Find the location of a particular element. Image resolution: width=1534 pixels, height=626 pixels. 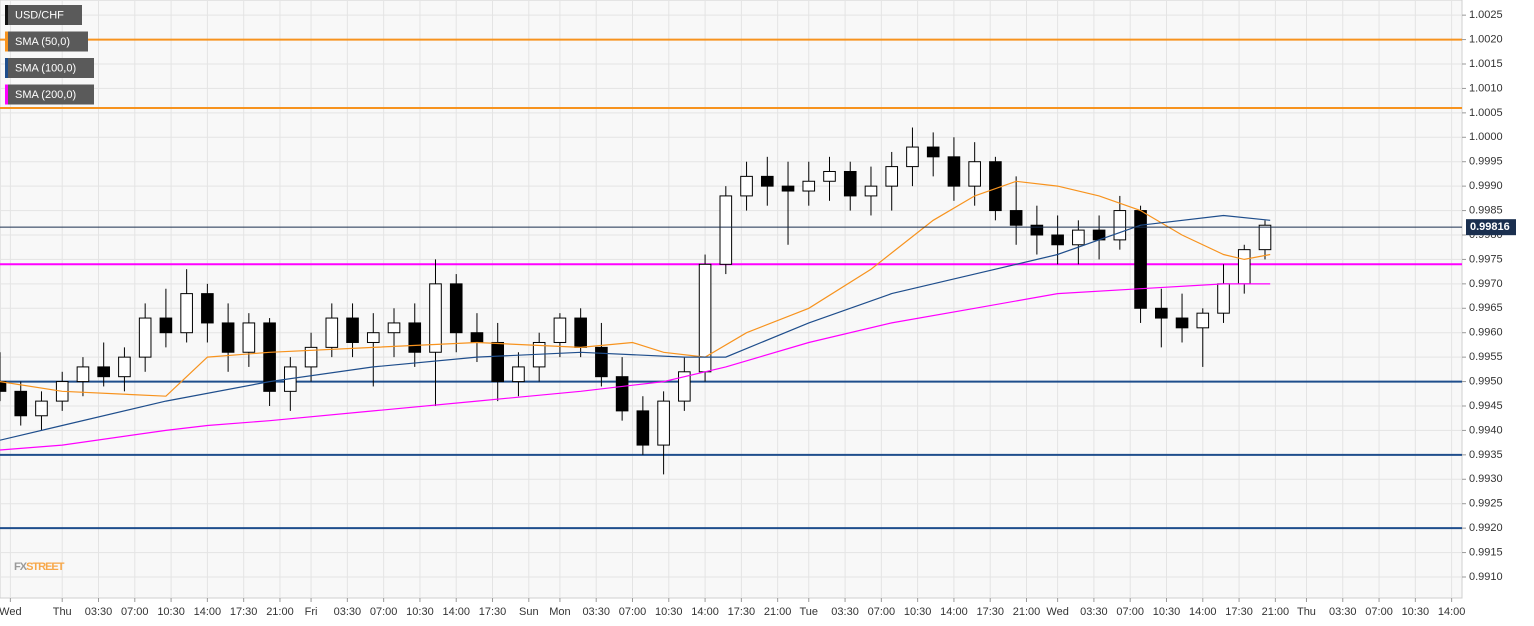

y-tick-label: 1.0005 is located at coordinates (1486, 113).